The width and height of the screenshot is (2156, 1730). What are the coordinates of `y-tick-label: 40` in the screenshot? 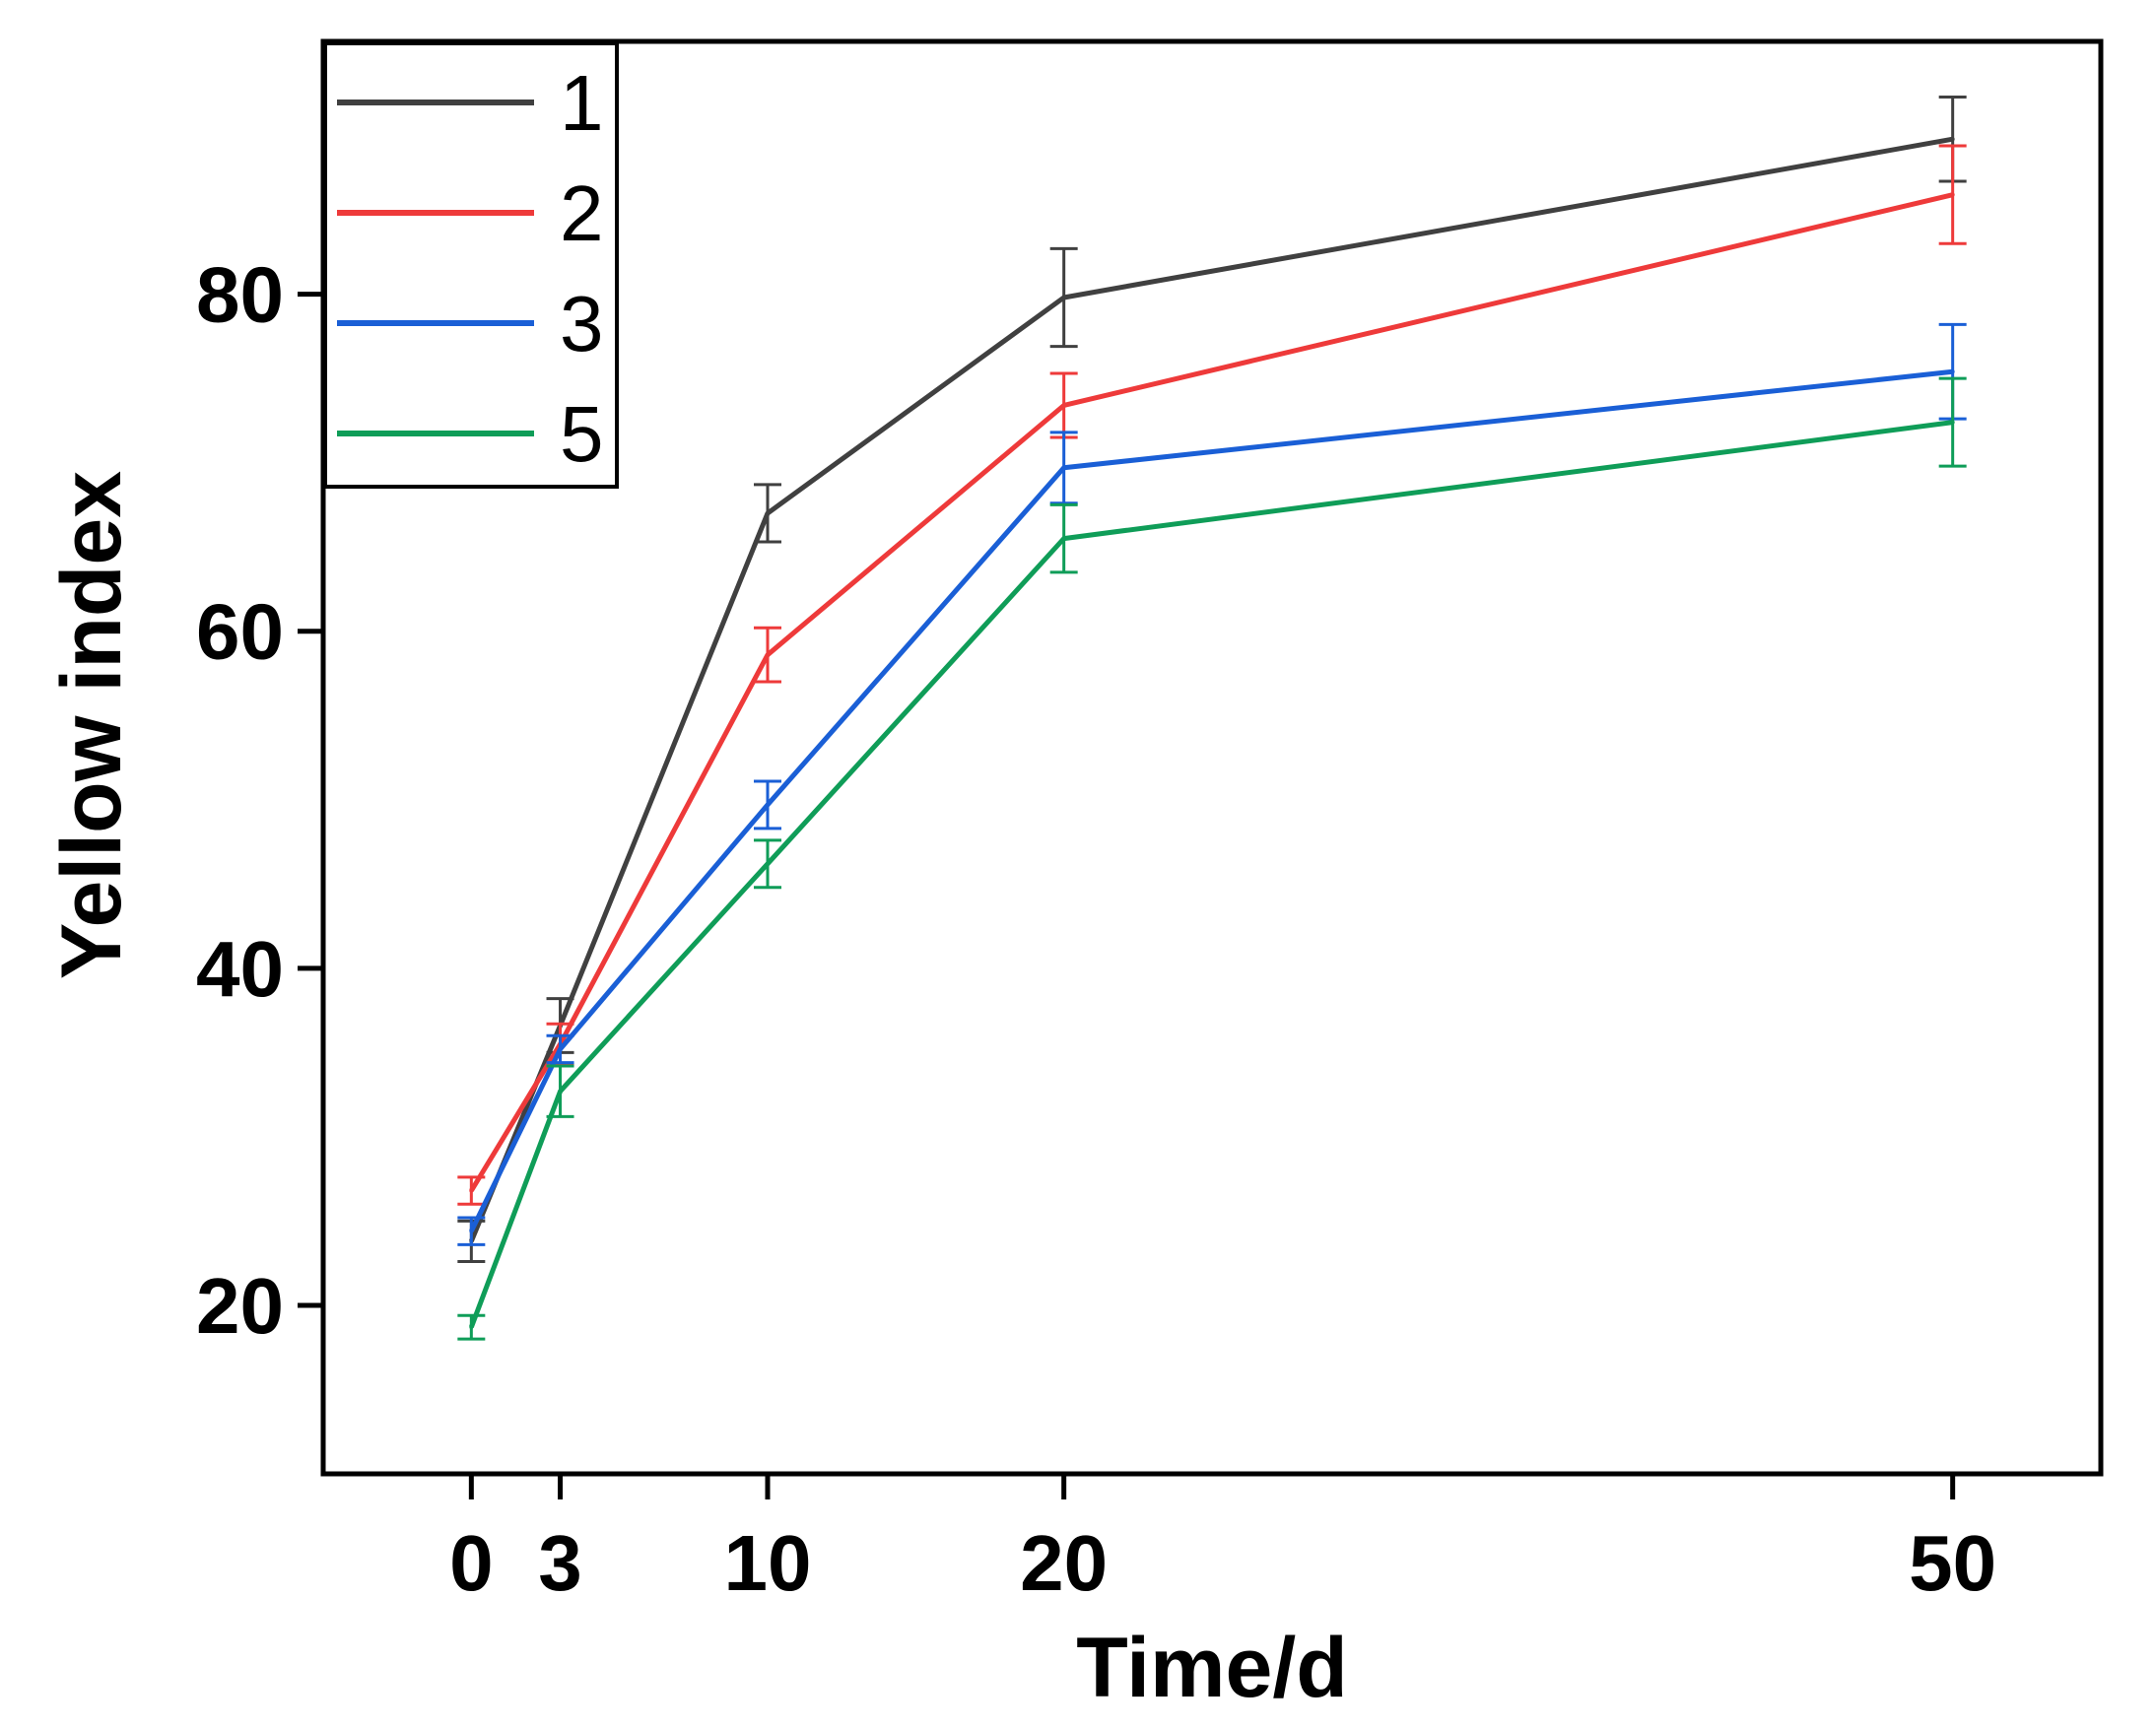 It's located at (240, 969).